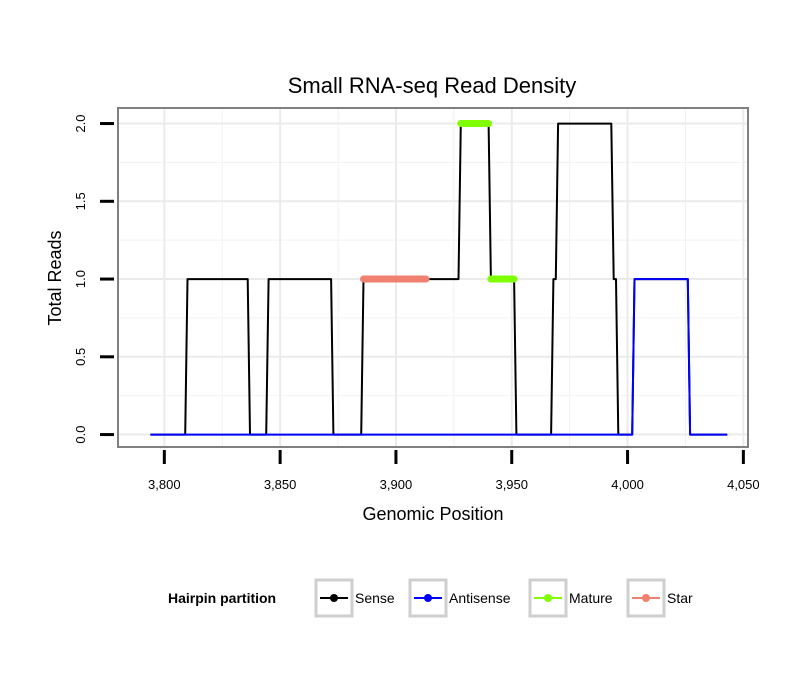 The height and width of the screenshot is (690, 810). Describe the element at coordinates (454, 471) in the screenshot. I see `x-axis: 3,800 3,850 3,900 3,950 4,000 4,050` at that location.